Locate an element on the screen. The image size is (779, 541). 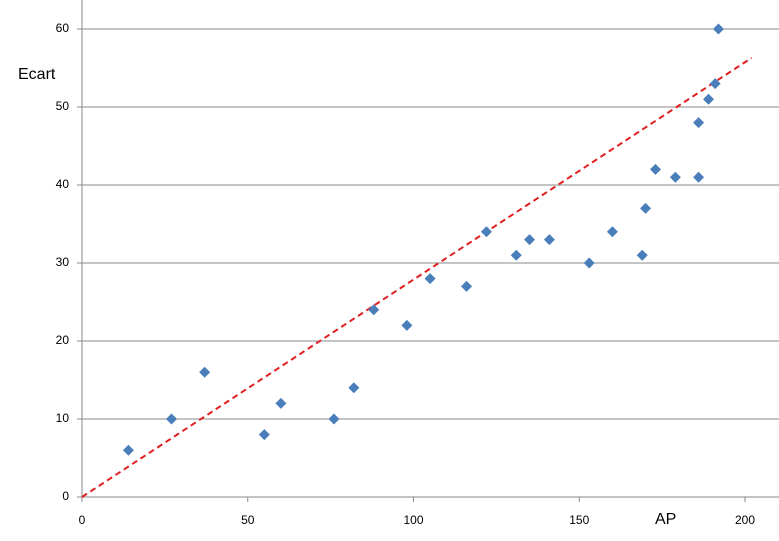
y-axis-title: Ecart is located at coordinates (37, 74).